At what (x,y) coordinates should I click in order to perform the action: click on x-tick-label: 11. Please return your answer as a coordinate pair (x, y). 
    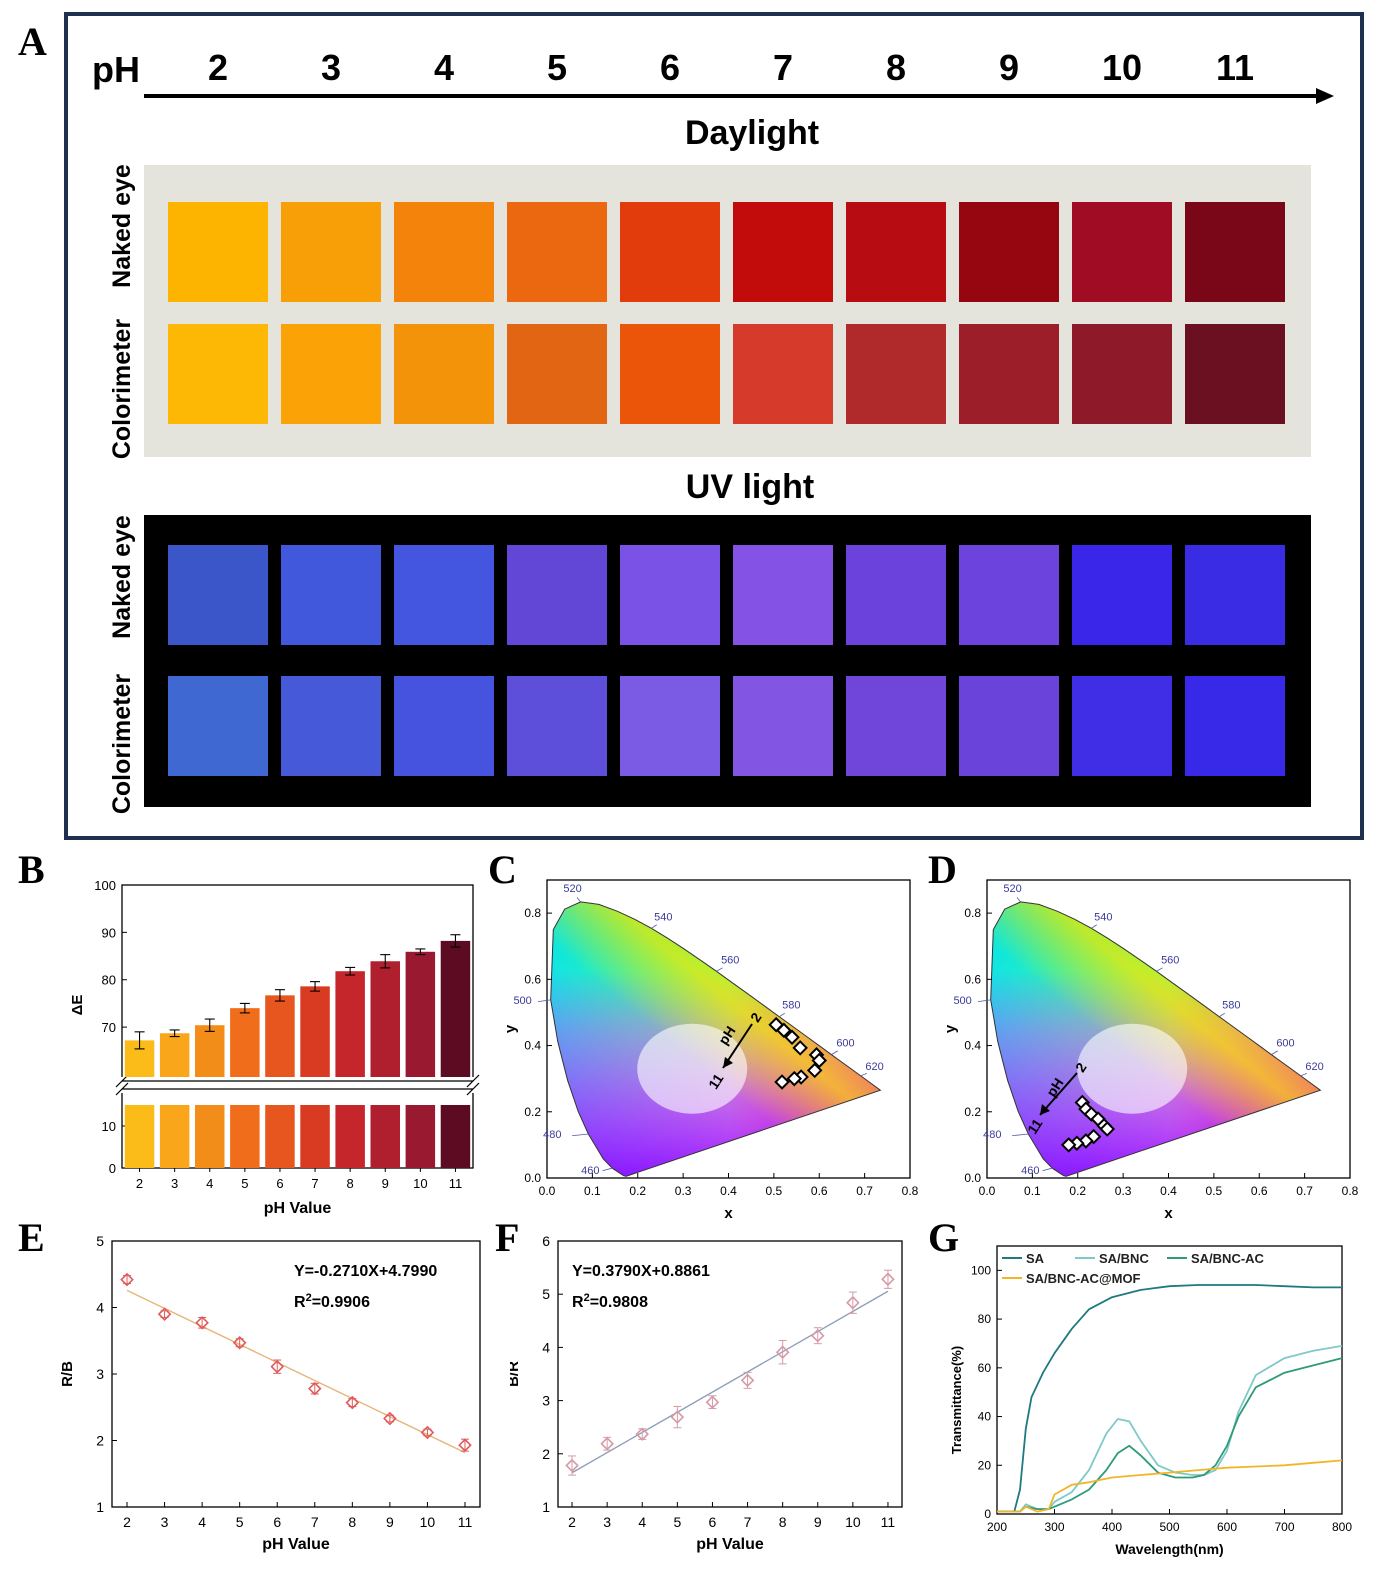
    Looking at the image, I should click on (465, 1522).